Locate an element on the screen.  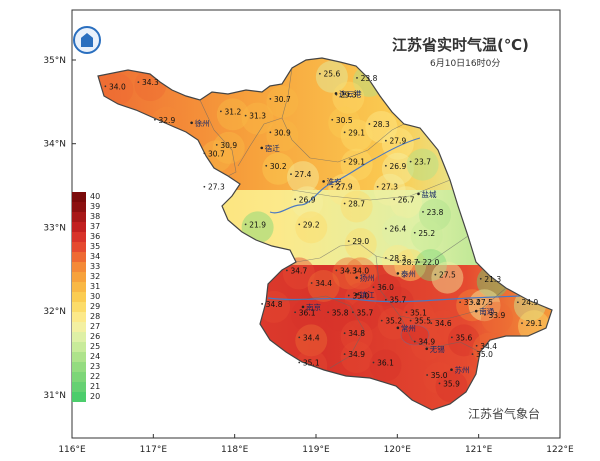
city-label: 苏州 is located at coordinates (462, 370).